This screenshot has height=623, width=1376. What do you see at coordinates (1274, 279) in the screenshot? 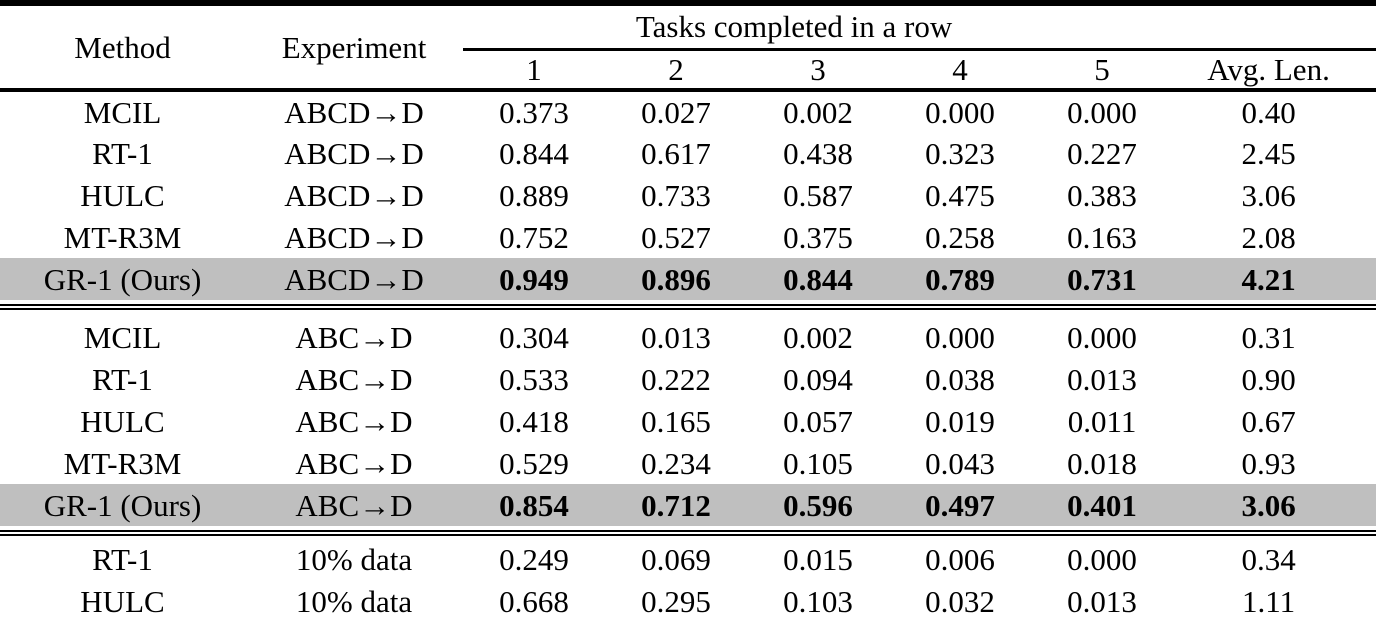
I see `avg-len-cell: 4.21` at bounding box center [1274, 279].